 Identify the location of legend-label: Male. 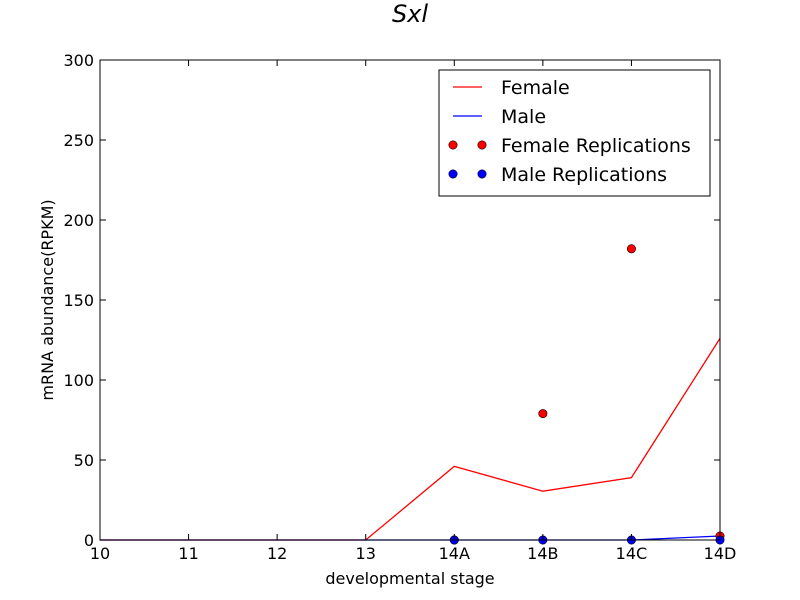
(523, 117).